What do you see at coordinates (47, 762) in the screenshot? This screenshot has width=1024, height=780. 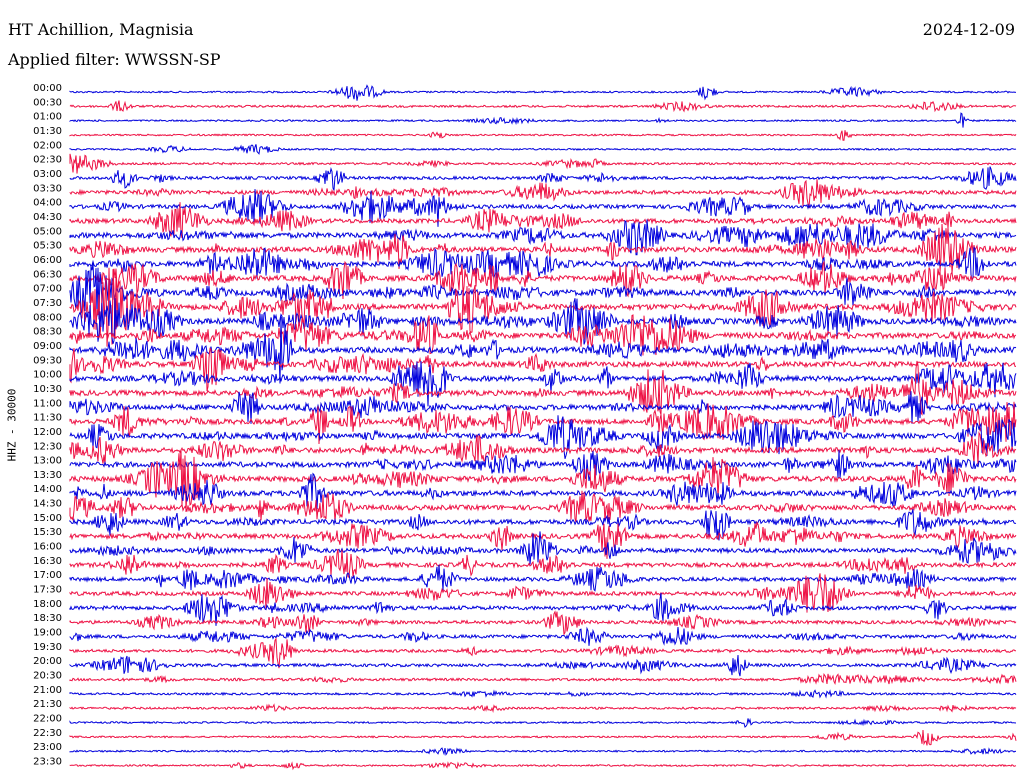 I see `time-tick-label: 23:30` at bounding box center [47, 762].